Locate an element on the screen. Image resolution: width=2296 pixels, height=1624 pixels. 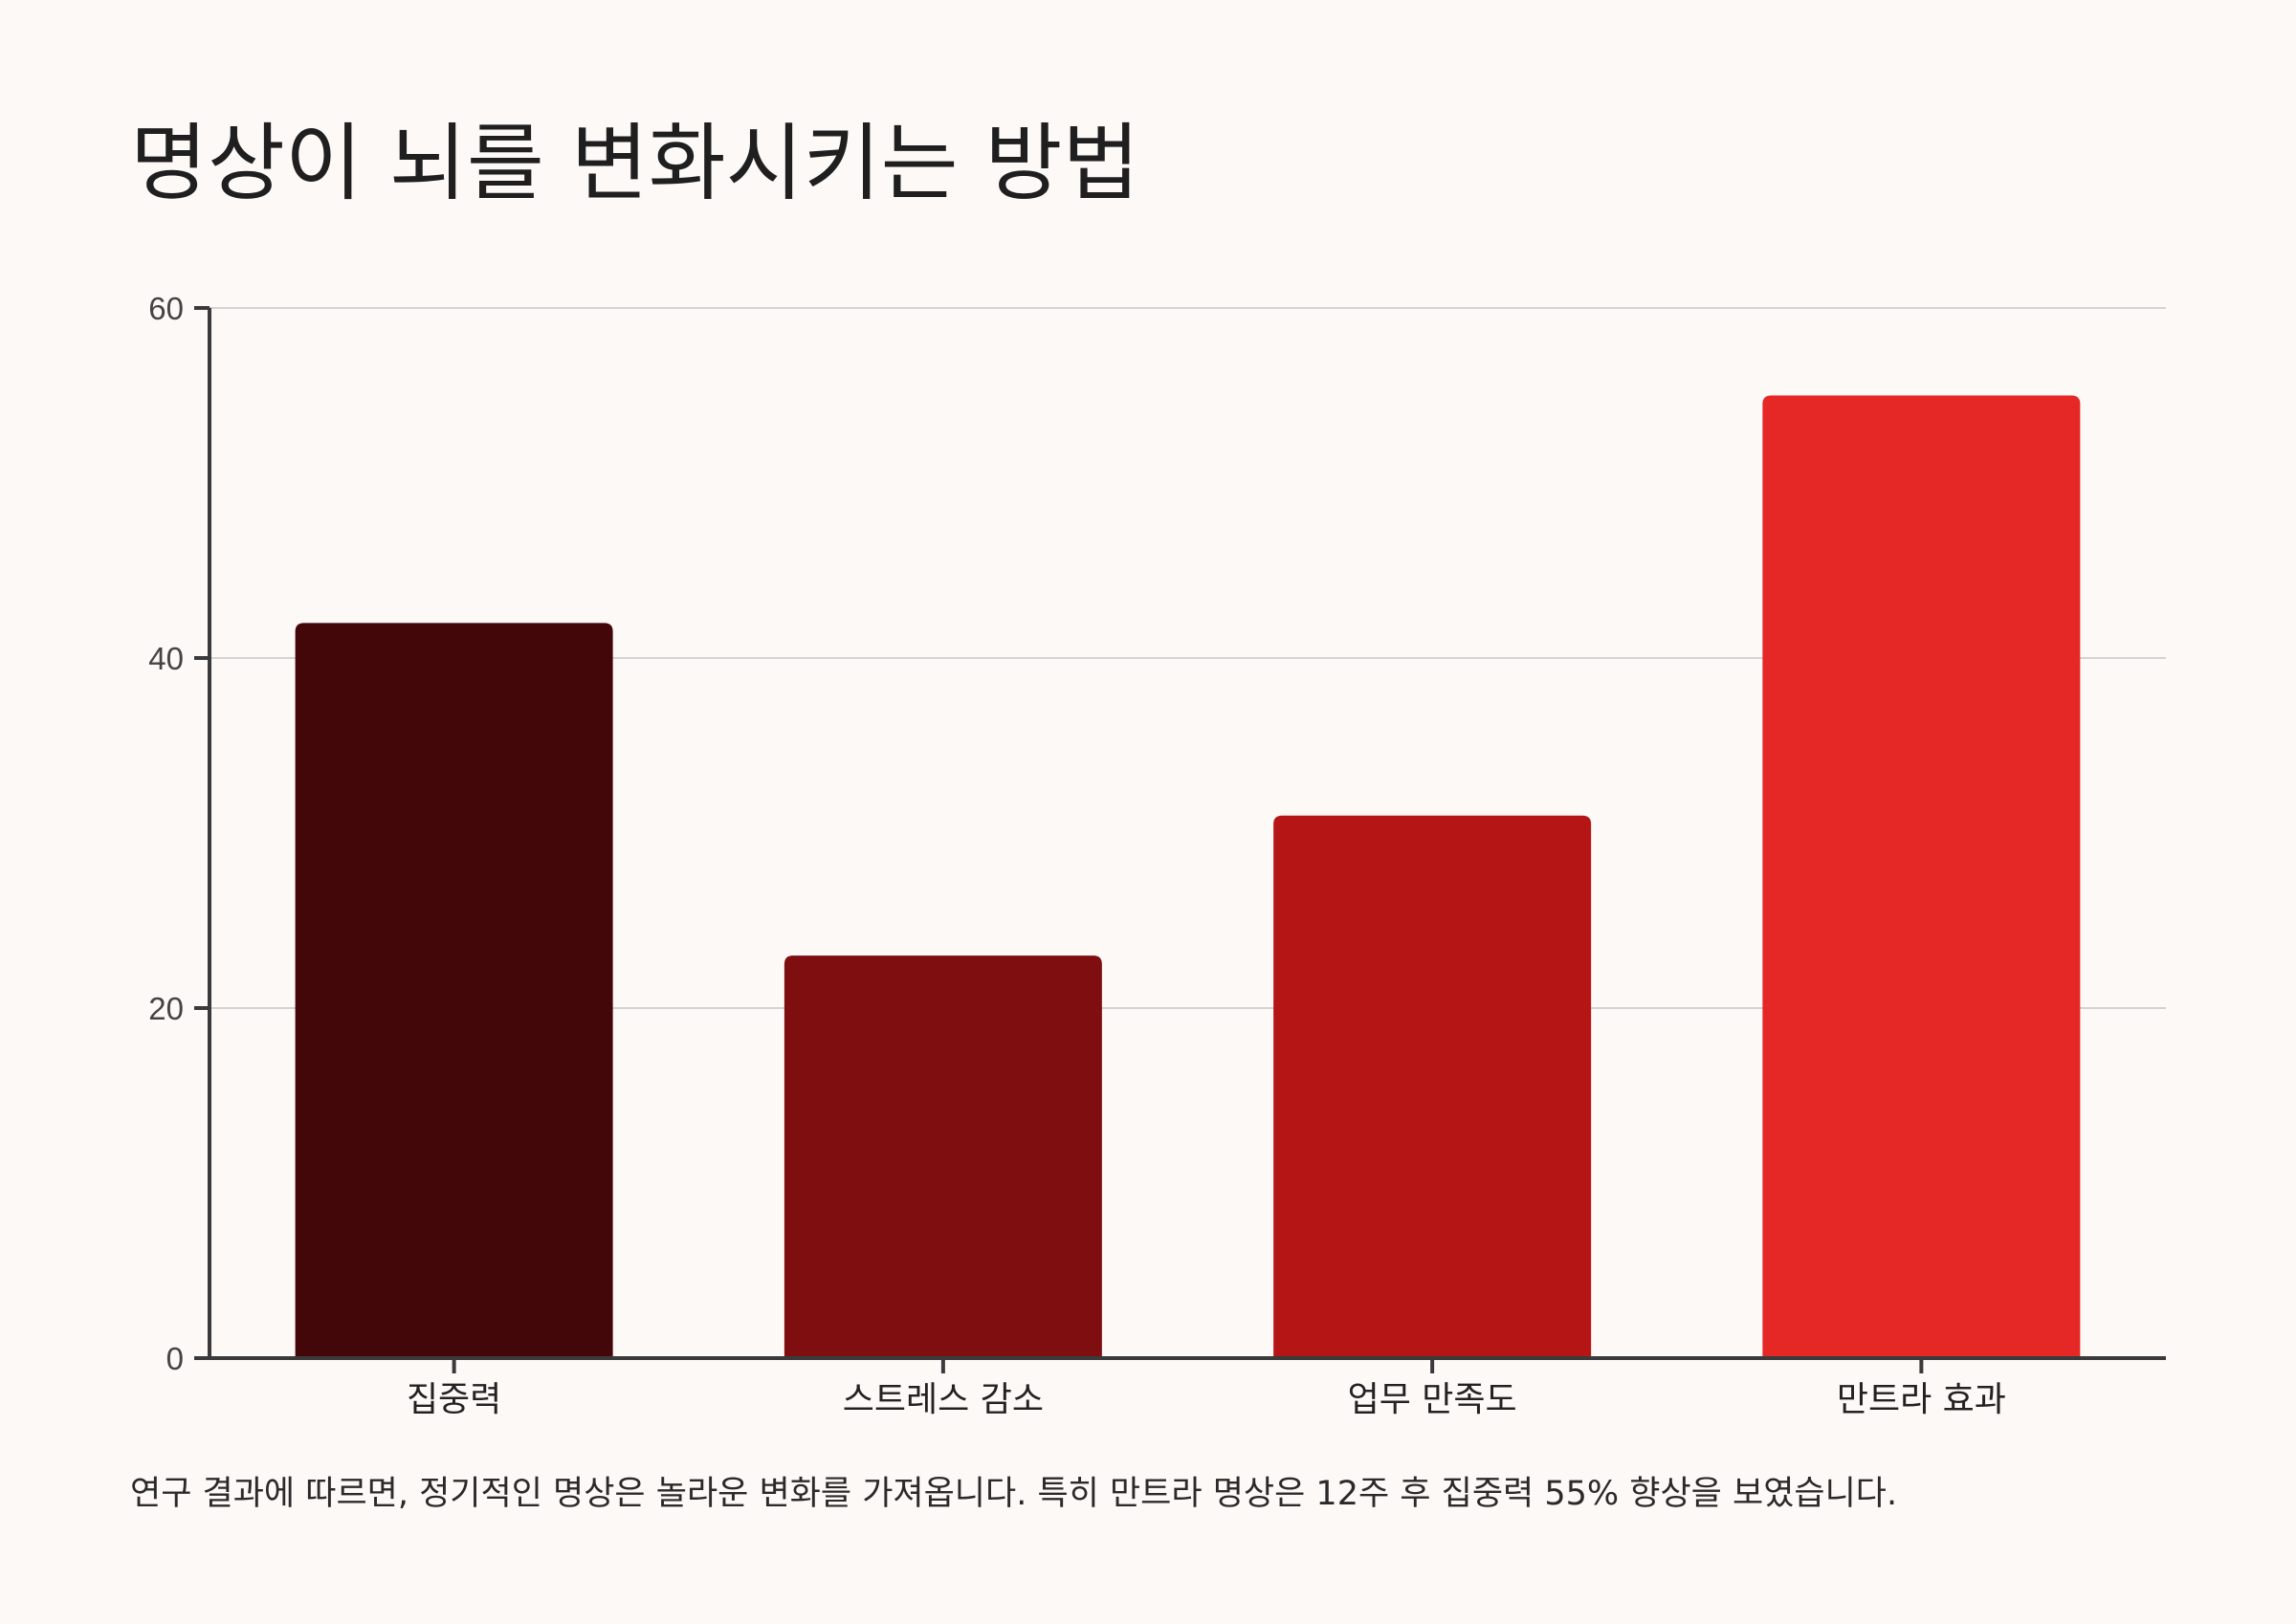
x-tick-label: 업무 만족도 is located at coordinates (1433, 1399).